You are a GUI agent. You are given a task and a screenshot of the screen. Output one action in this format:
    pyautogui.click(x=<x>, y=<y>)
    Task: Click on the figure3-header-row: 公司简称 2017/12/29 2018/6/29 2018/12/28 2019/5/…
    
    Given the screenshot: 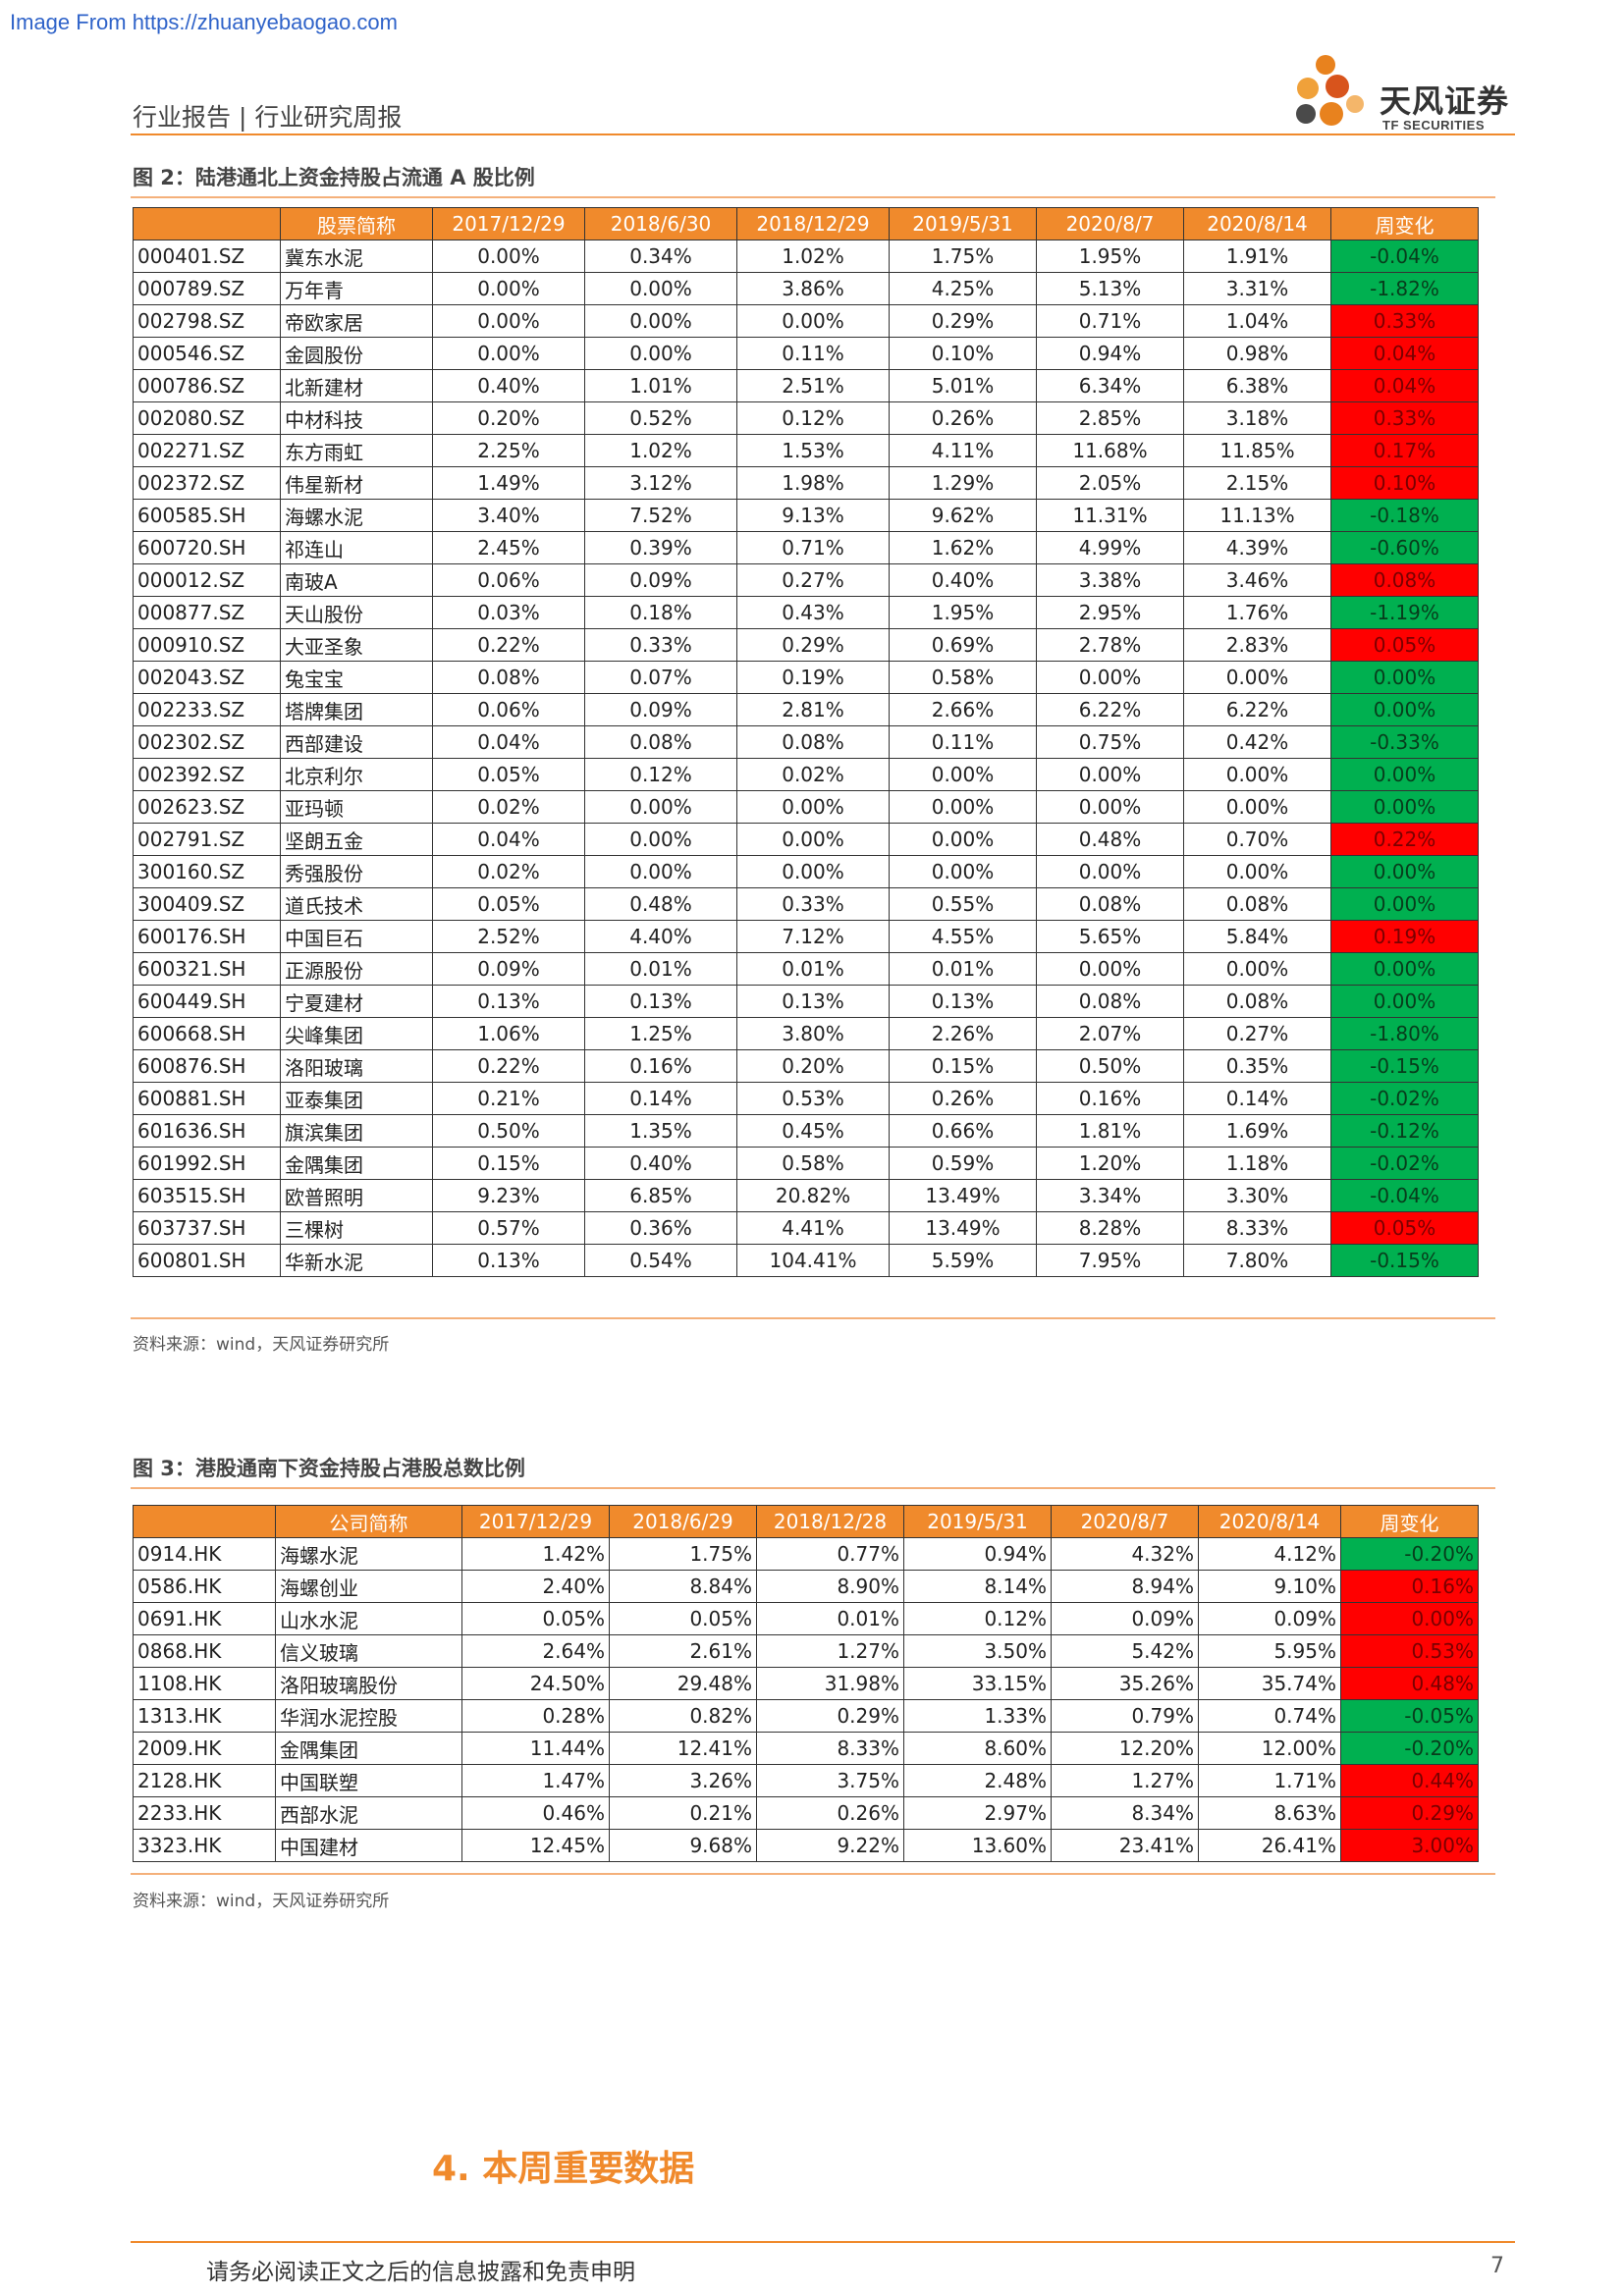 What is the action you would take?
    pyautogui.click(x=806, y=1521)
    